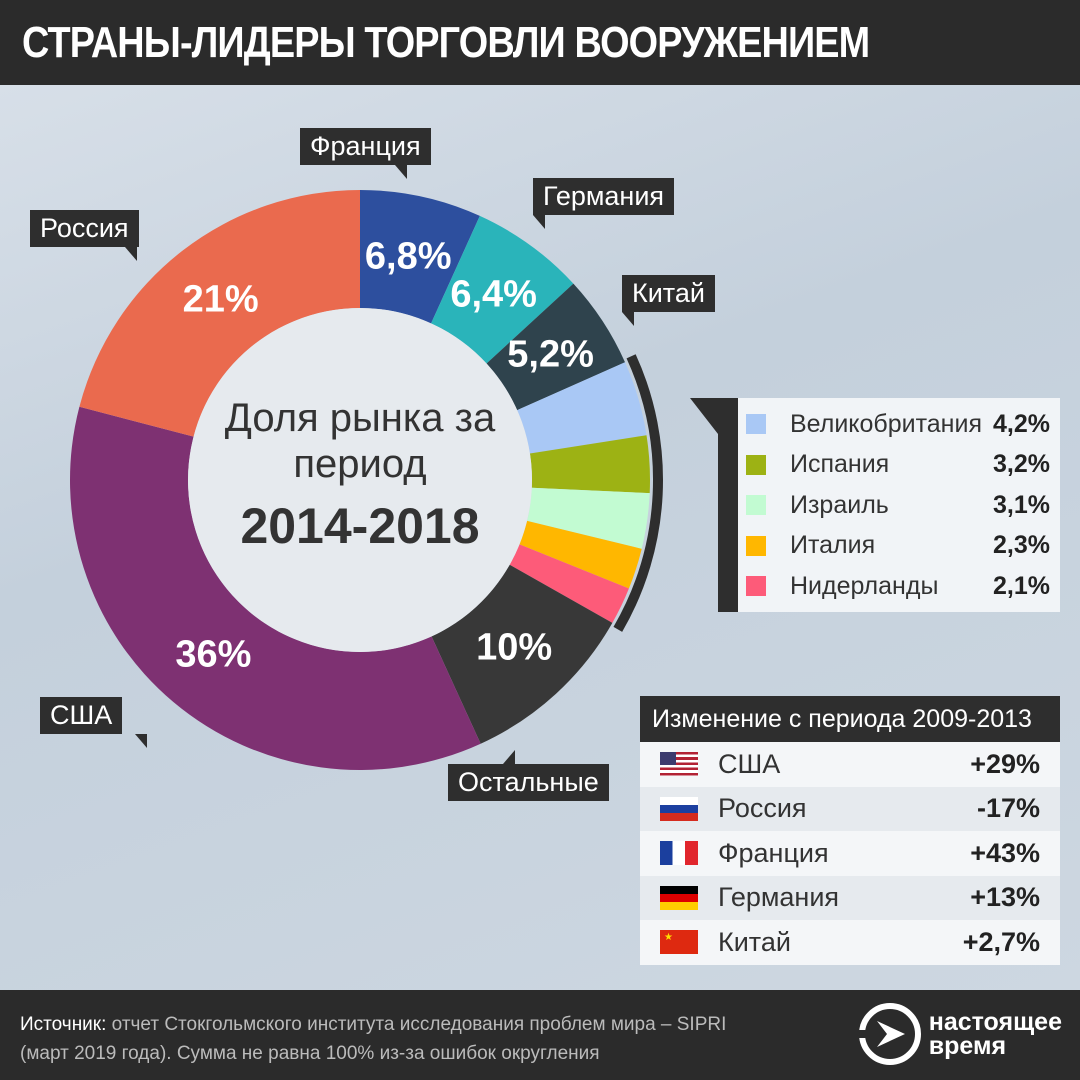 The height and width of the screenshot is (1080, 1080). Describe the element at coordinates (1021, 504) in the screenshot. I see `legend-value: 3,1%` at that location.